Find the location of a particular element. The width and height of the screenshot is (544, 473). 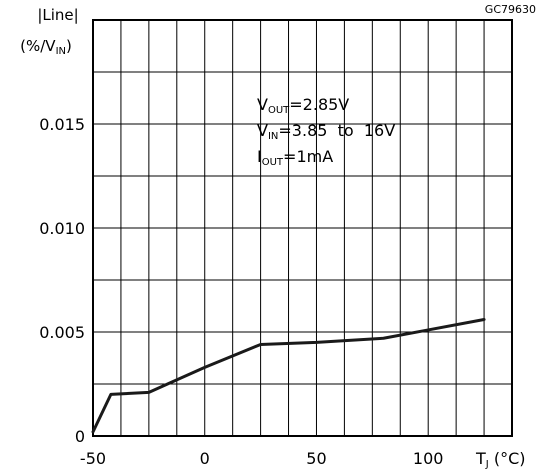

y-axis-unit-main: (%/V is located at coordinates (38, 46).